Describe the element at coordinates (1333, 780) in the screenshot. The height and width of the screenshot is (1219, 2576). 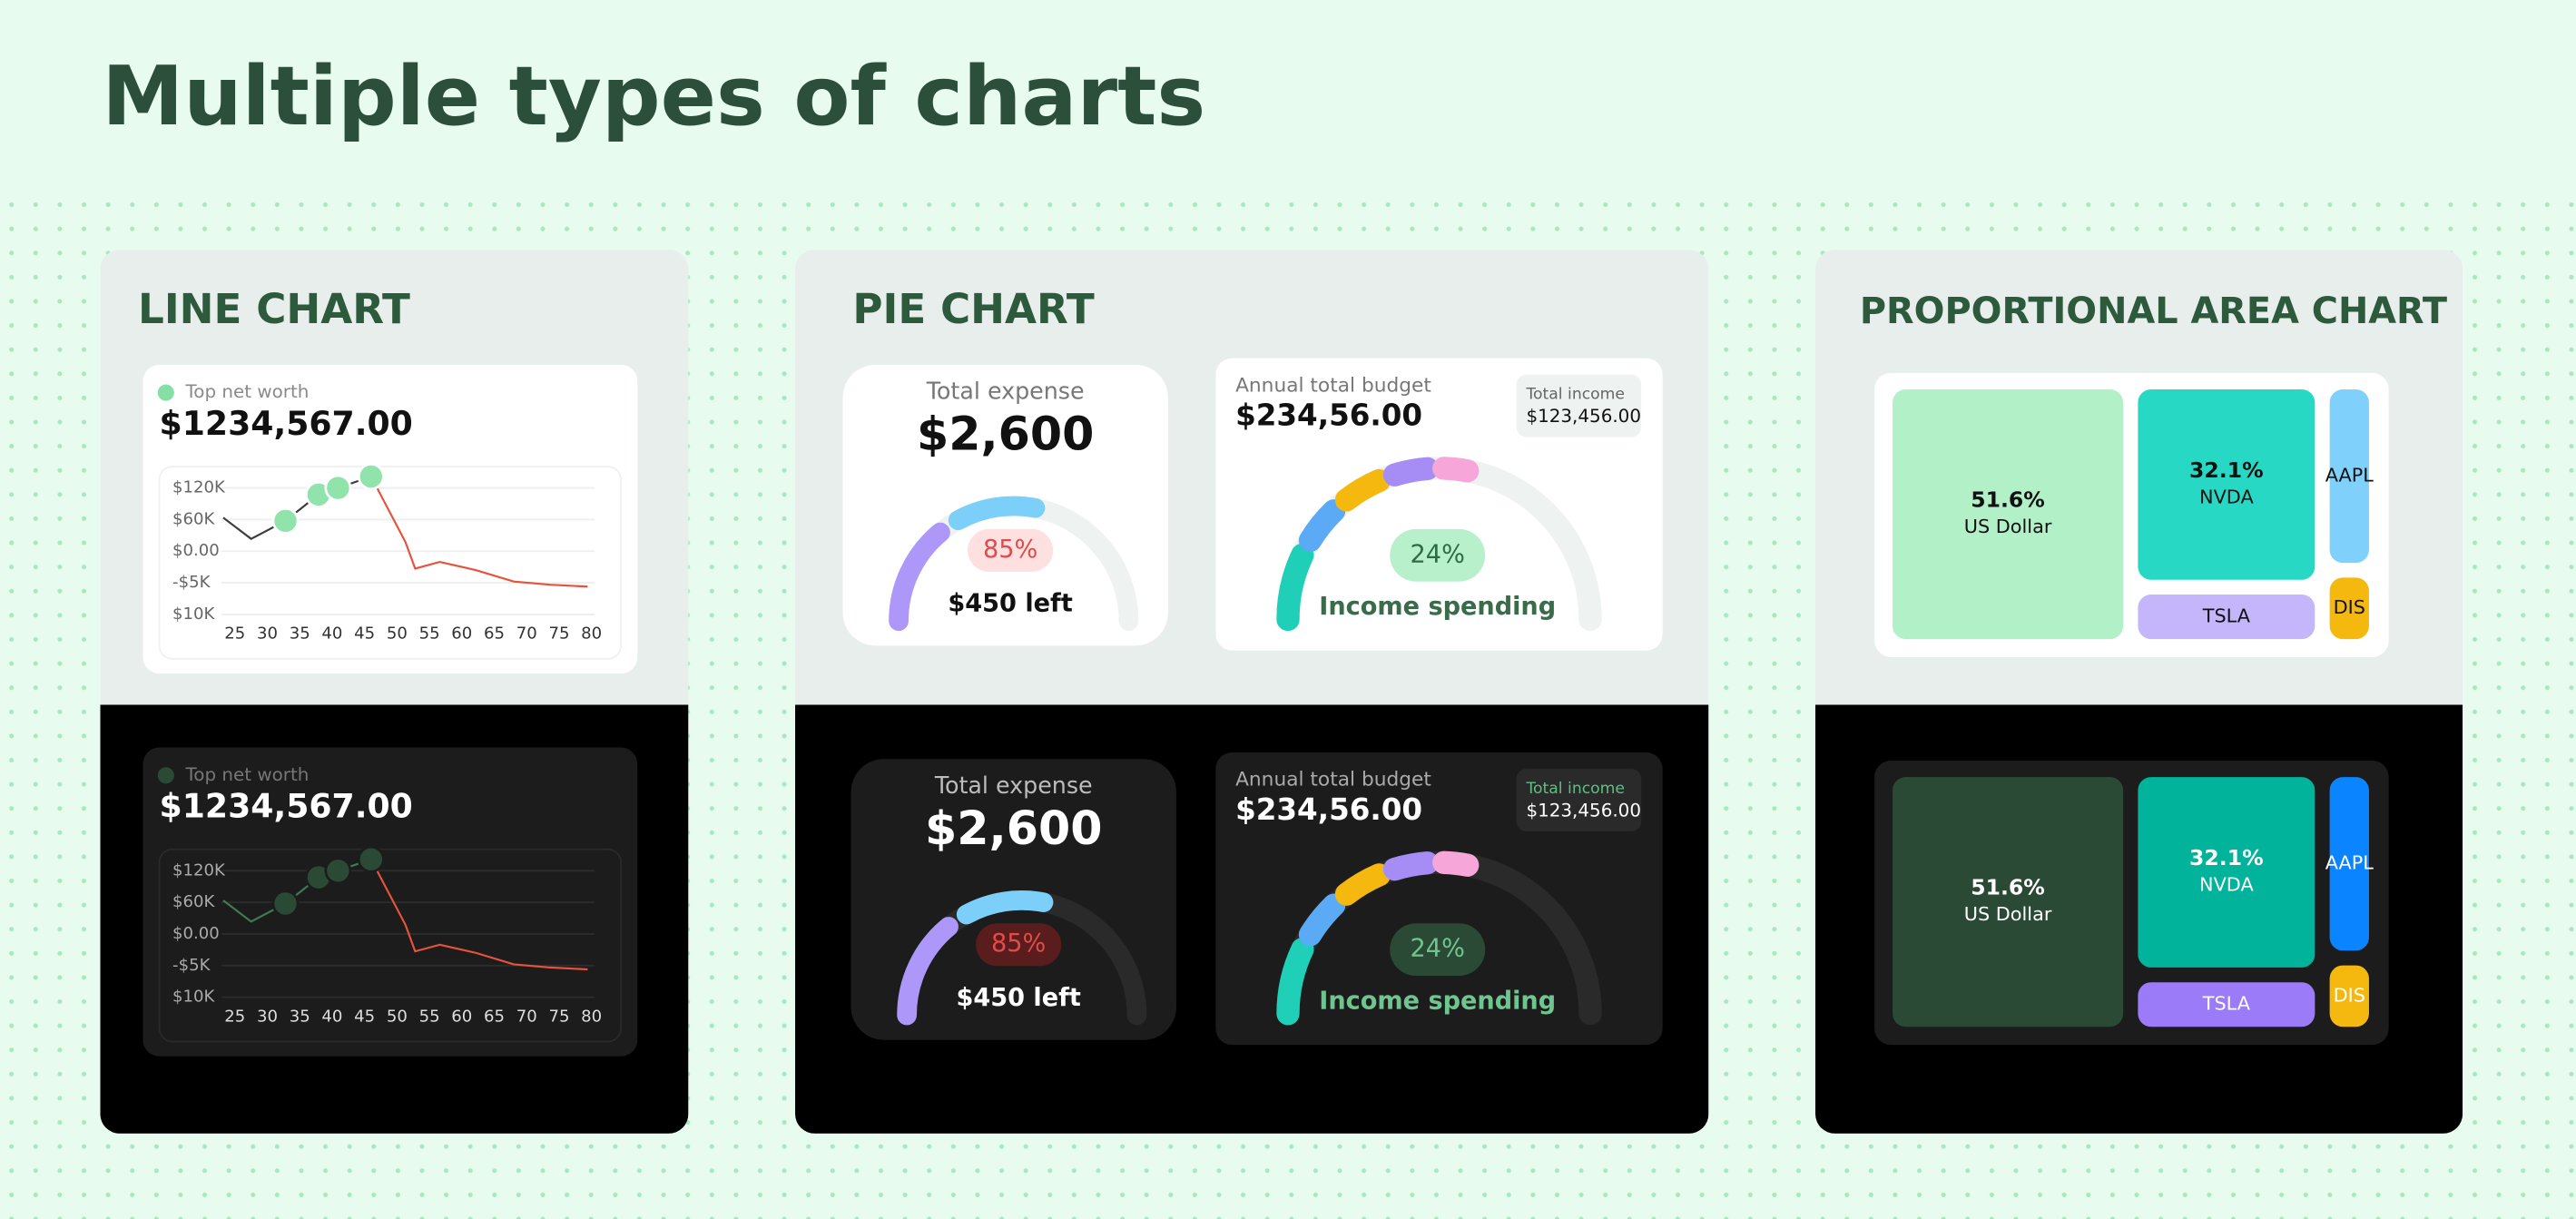
I see `card-title: Annual total budget` at that location.